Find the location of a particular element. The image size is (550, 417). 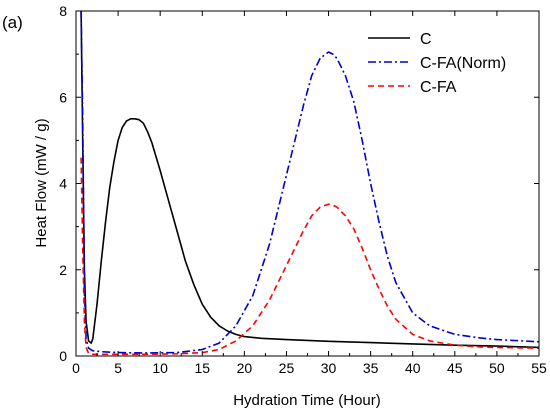

y-tick-label: 0 is located at coordinates (63, 356).